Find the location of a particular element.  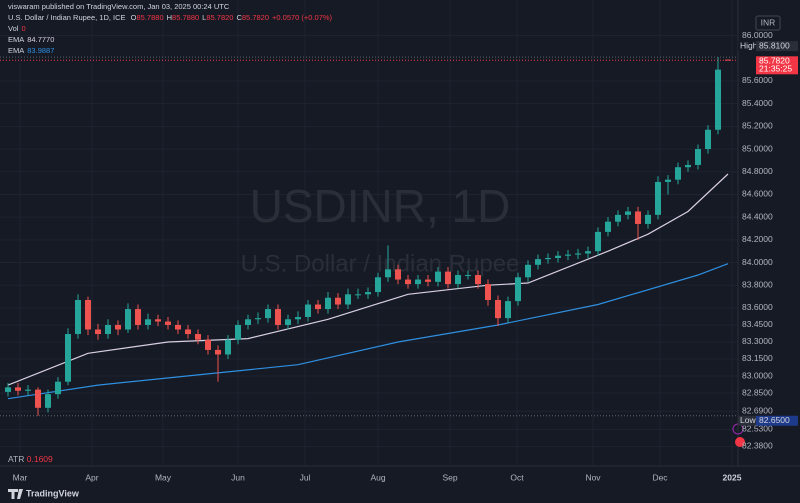

ohlc-label: O is located at coordinates (133, 17).